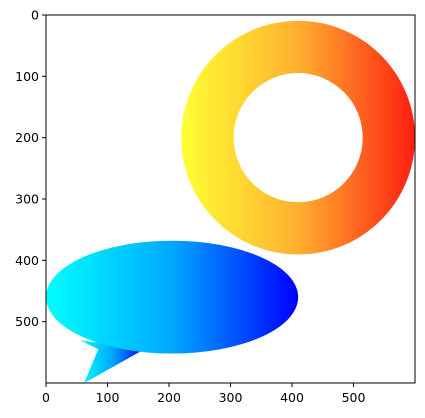 This screenshot has width=425, height=418. What do you see at coordinates (27, 199) in the screenshot?
I see `y-tick-label: 300` at bounding box center [27, 199].